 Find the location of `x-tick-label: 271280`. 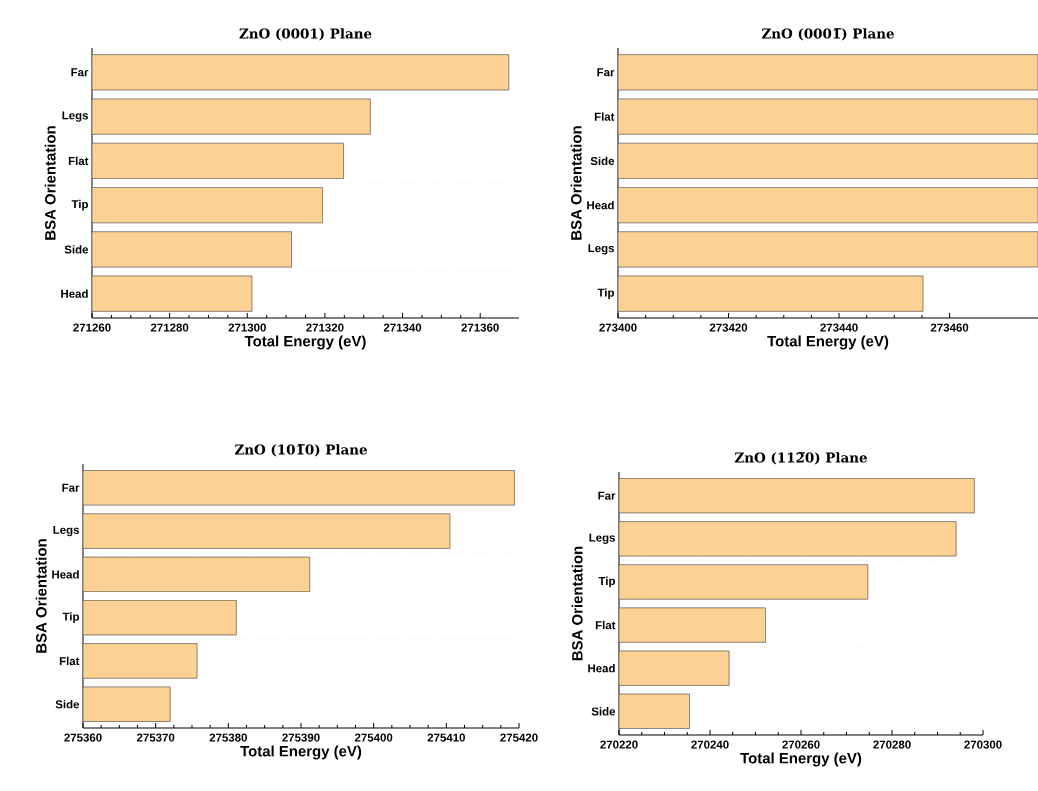

x-tick-label: 271280 is located at coordinates (169, 327).